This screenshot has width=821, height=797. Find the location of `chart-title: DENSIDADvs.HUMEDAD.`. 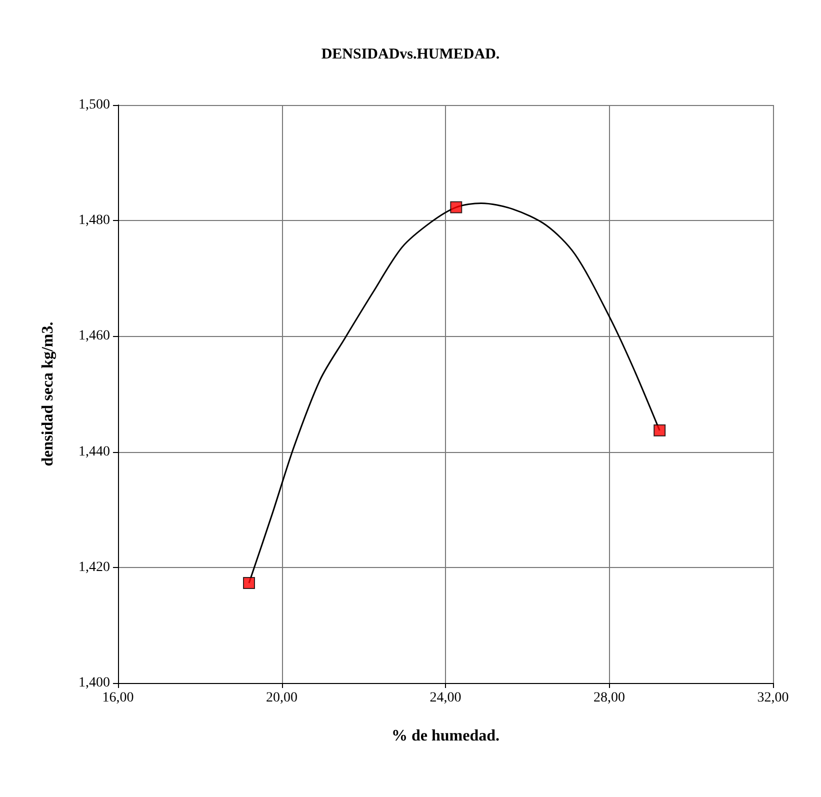

chart-title: DENSIDADvs.HUMEDAD. is located at coordinates (410, 54).